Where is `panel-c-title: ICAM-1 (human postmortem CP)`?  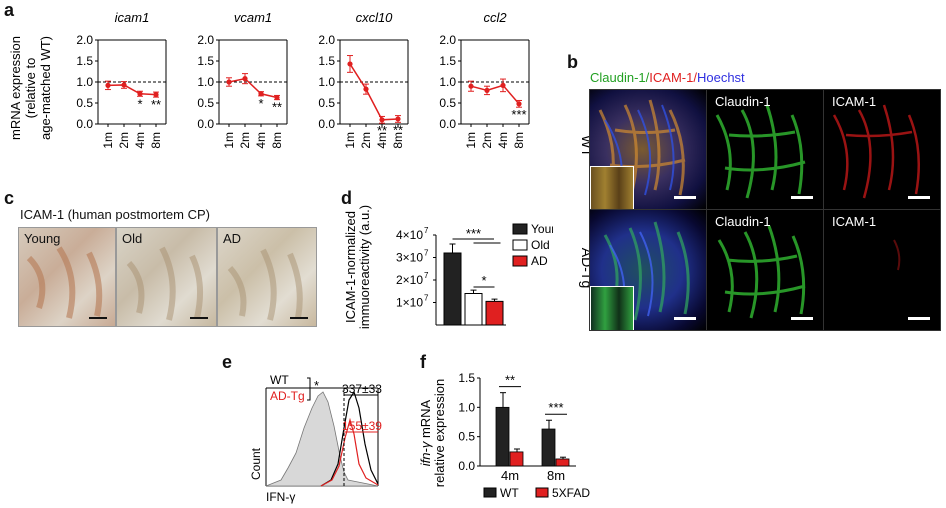
panel-c-title: ICAM-1 (human postmortem CP) is located at coordinates (115, 214).